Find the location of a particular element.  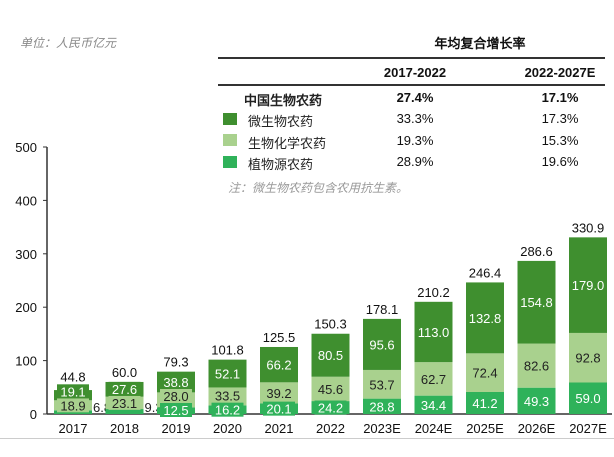

table-note: 注：微生物农药包含农用抗生素。 is located at coordinates (318, 188).